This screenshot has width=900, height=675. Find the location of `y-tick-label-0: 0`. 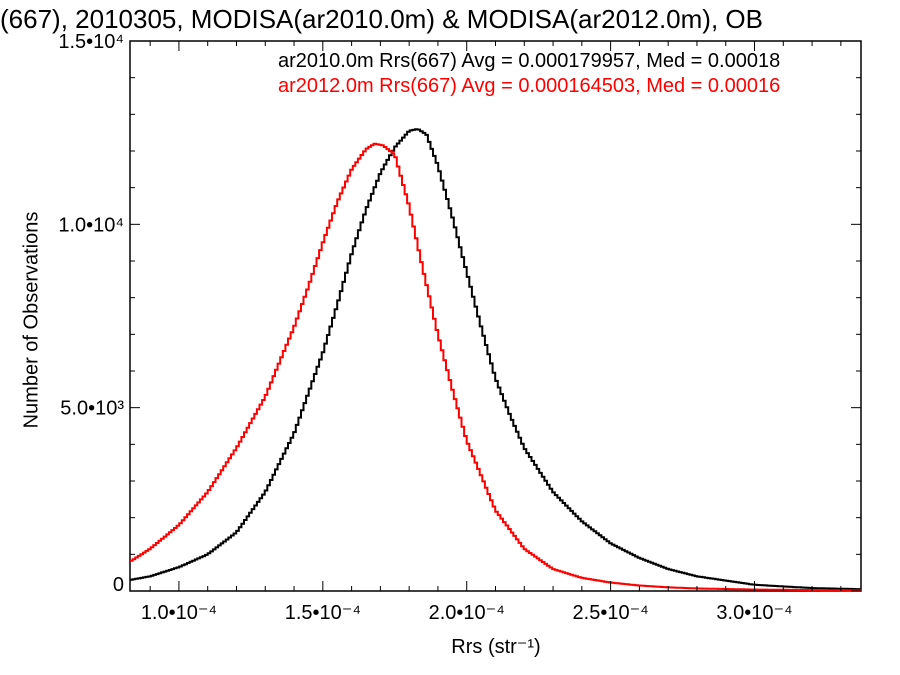

y-tick-label-0: 0 is located at coordinates (118, 585).